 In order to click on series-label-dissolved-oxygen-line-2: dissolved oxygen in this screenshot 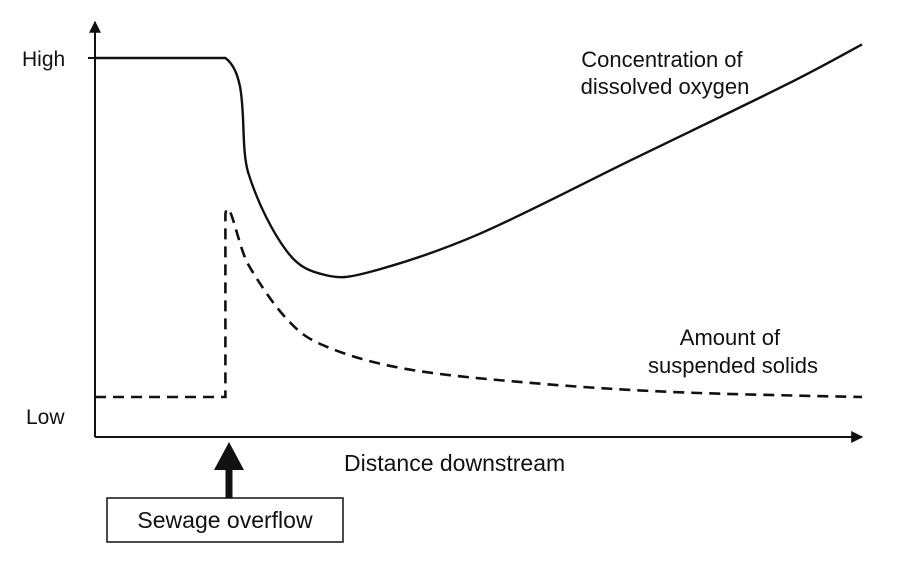, I will do `click(665, 86)`.